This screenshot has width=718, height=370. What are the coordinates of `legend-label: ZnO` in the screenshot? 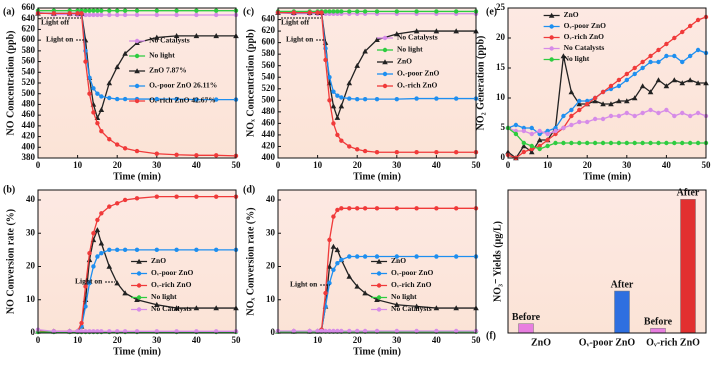 It's located at (571, 14).